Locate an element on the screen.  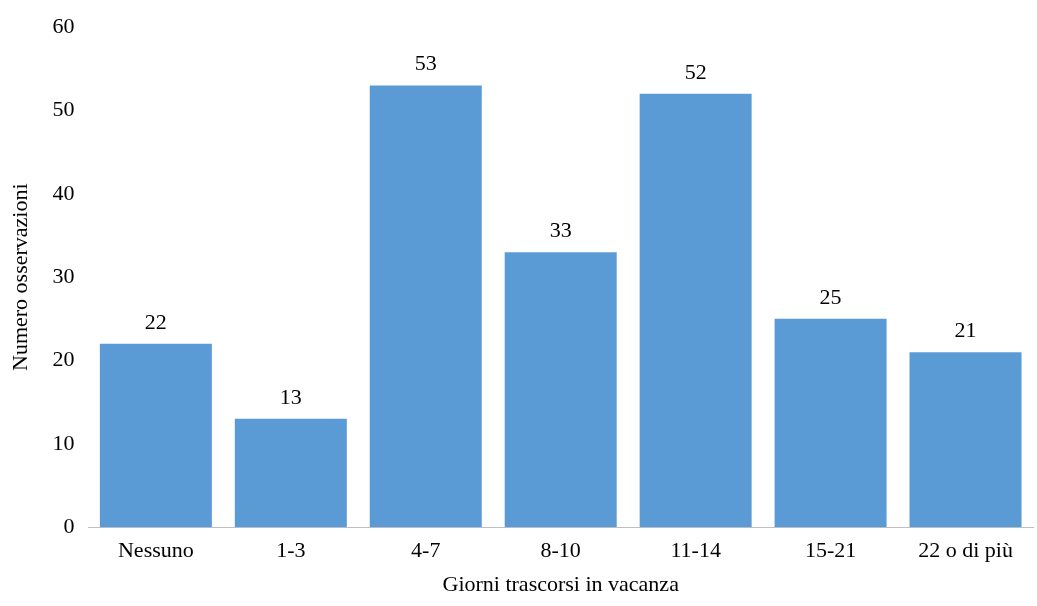
data-label: 25 is located at coordinates (830, 296).